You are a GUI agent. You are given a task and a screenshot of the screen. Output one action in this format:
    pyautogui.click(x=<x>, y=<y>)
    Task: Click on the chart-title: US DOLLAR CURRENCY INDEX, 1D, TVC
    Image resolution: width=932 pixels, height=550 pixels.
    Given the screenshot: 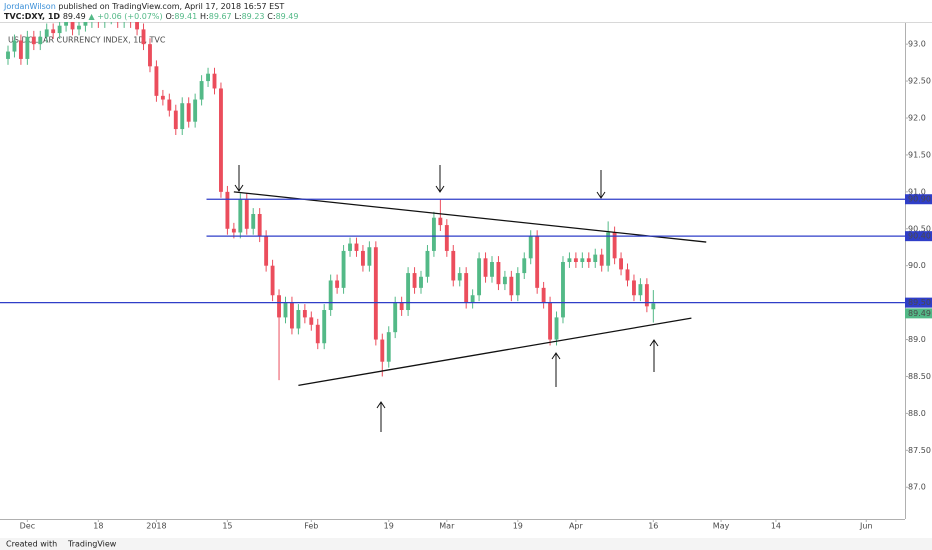 What is the action you would take?
    pyautogui.click(x=87, y=40)
    